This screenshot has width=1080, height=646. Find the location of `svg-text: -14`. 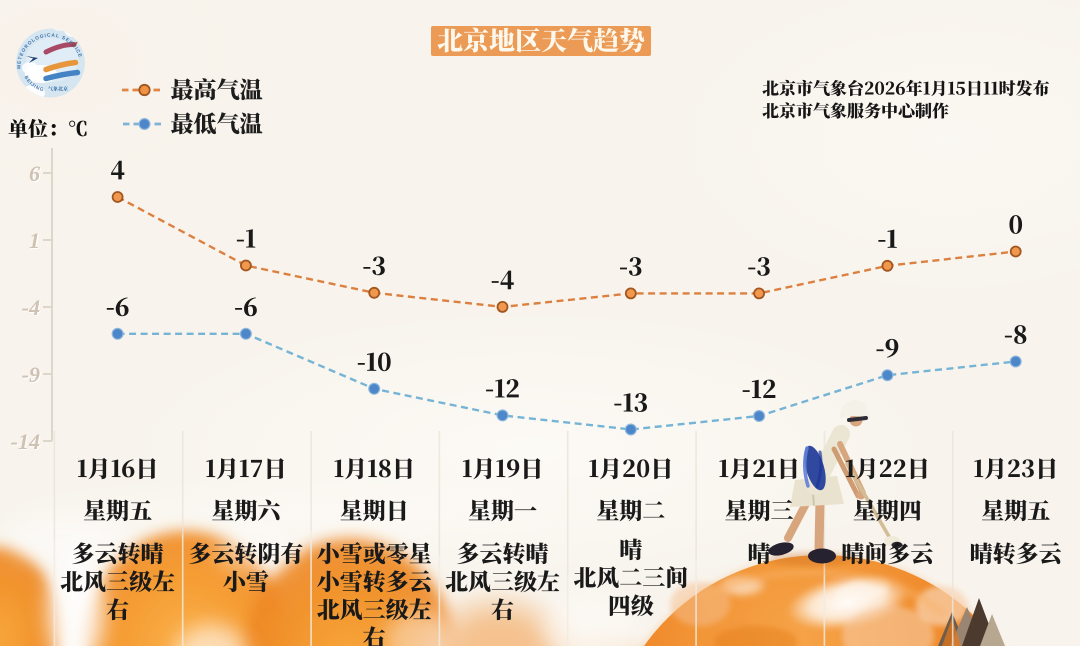

svg-text: -14 is located at coordinates (25, 441).